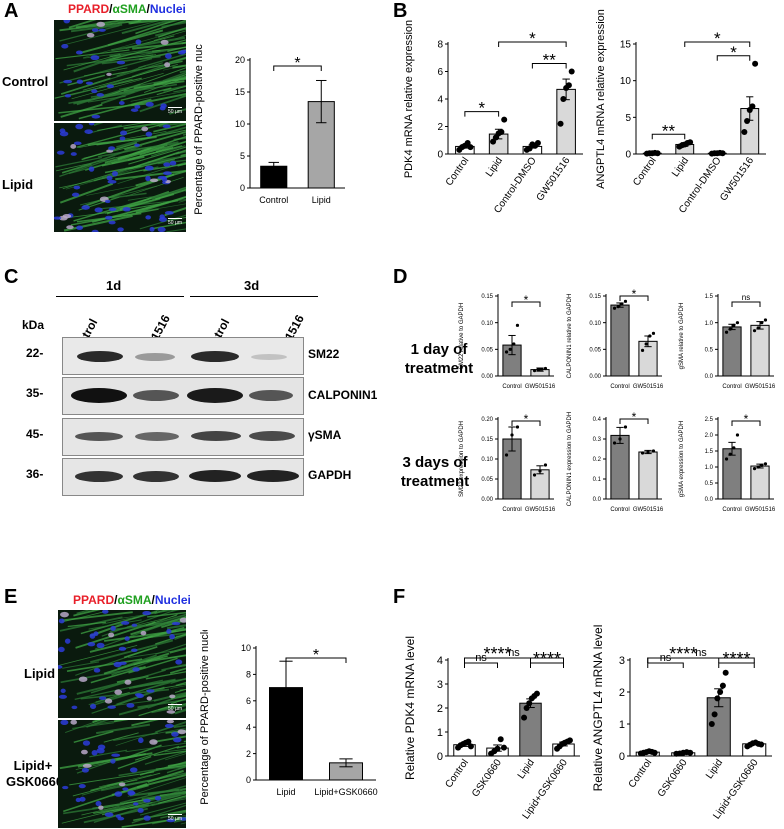  I want to click on panel-a-stain-legend: PPARD/αSMA/Nuclei, so click(127, 9).